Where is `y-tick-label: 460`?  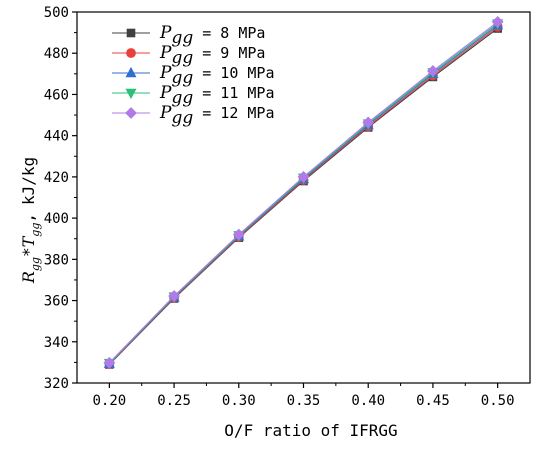 y-tick-label: 460 is located at coordinates (56, 95).